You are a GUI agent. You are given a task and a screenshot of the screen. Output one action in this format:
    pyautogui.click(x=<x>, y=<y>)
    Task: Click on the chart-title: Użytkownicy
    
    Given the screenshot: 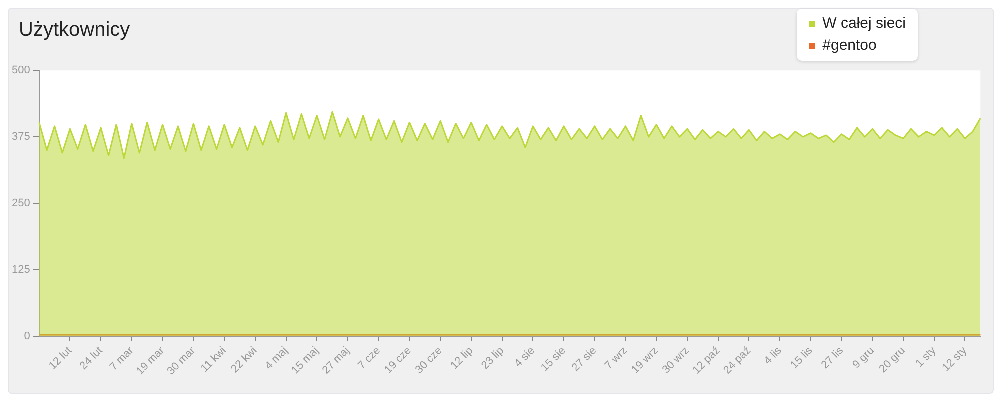 What is the action you would take?
    pyautogui.click(x=74, y=30)
    